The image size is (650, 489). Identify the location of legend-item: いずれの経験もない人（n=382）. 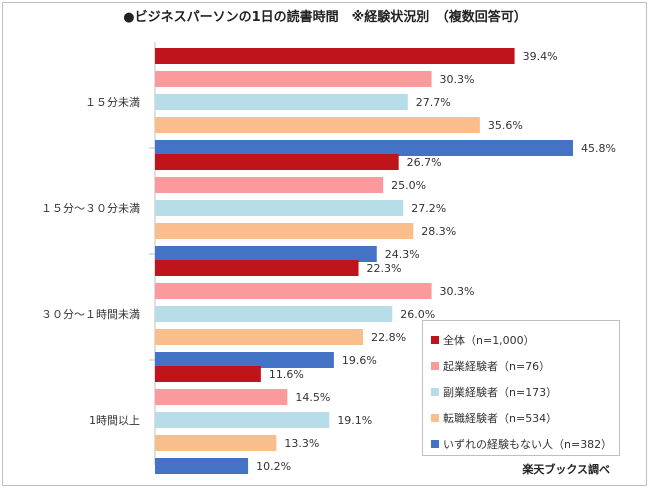
(525, 444).